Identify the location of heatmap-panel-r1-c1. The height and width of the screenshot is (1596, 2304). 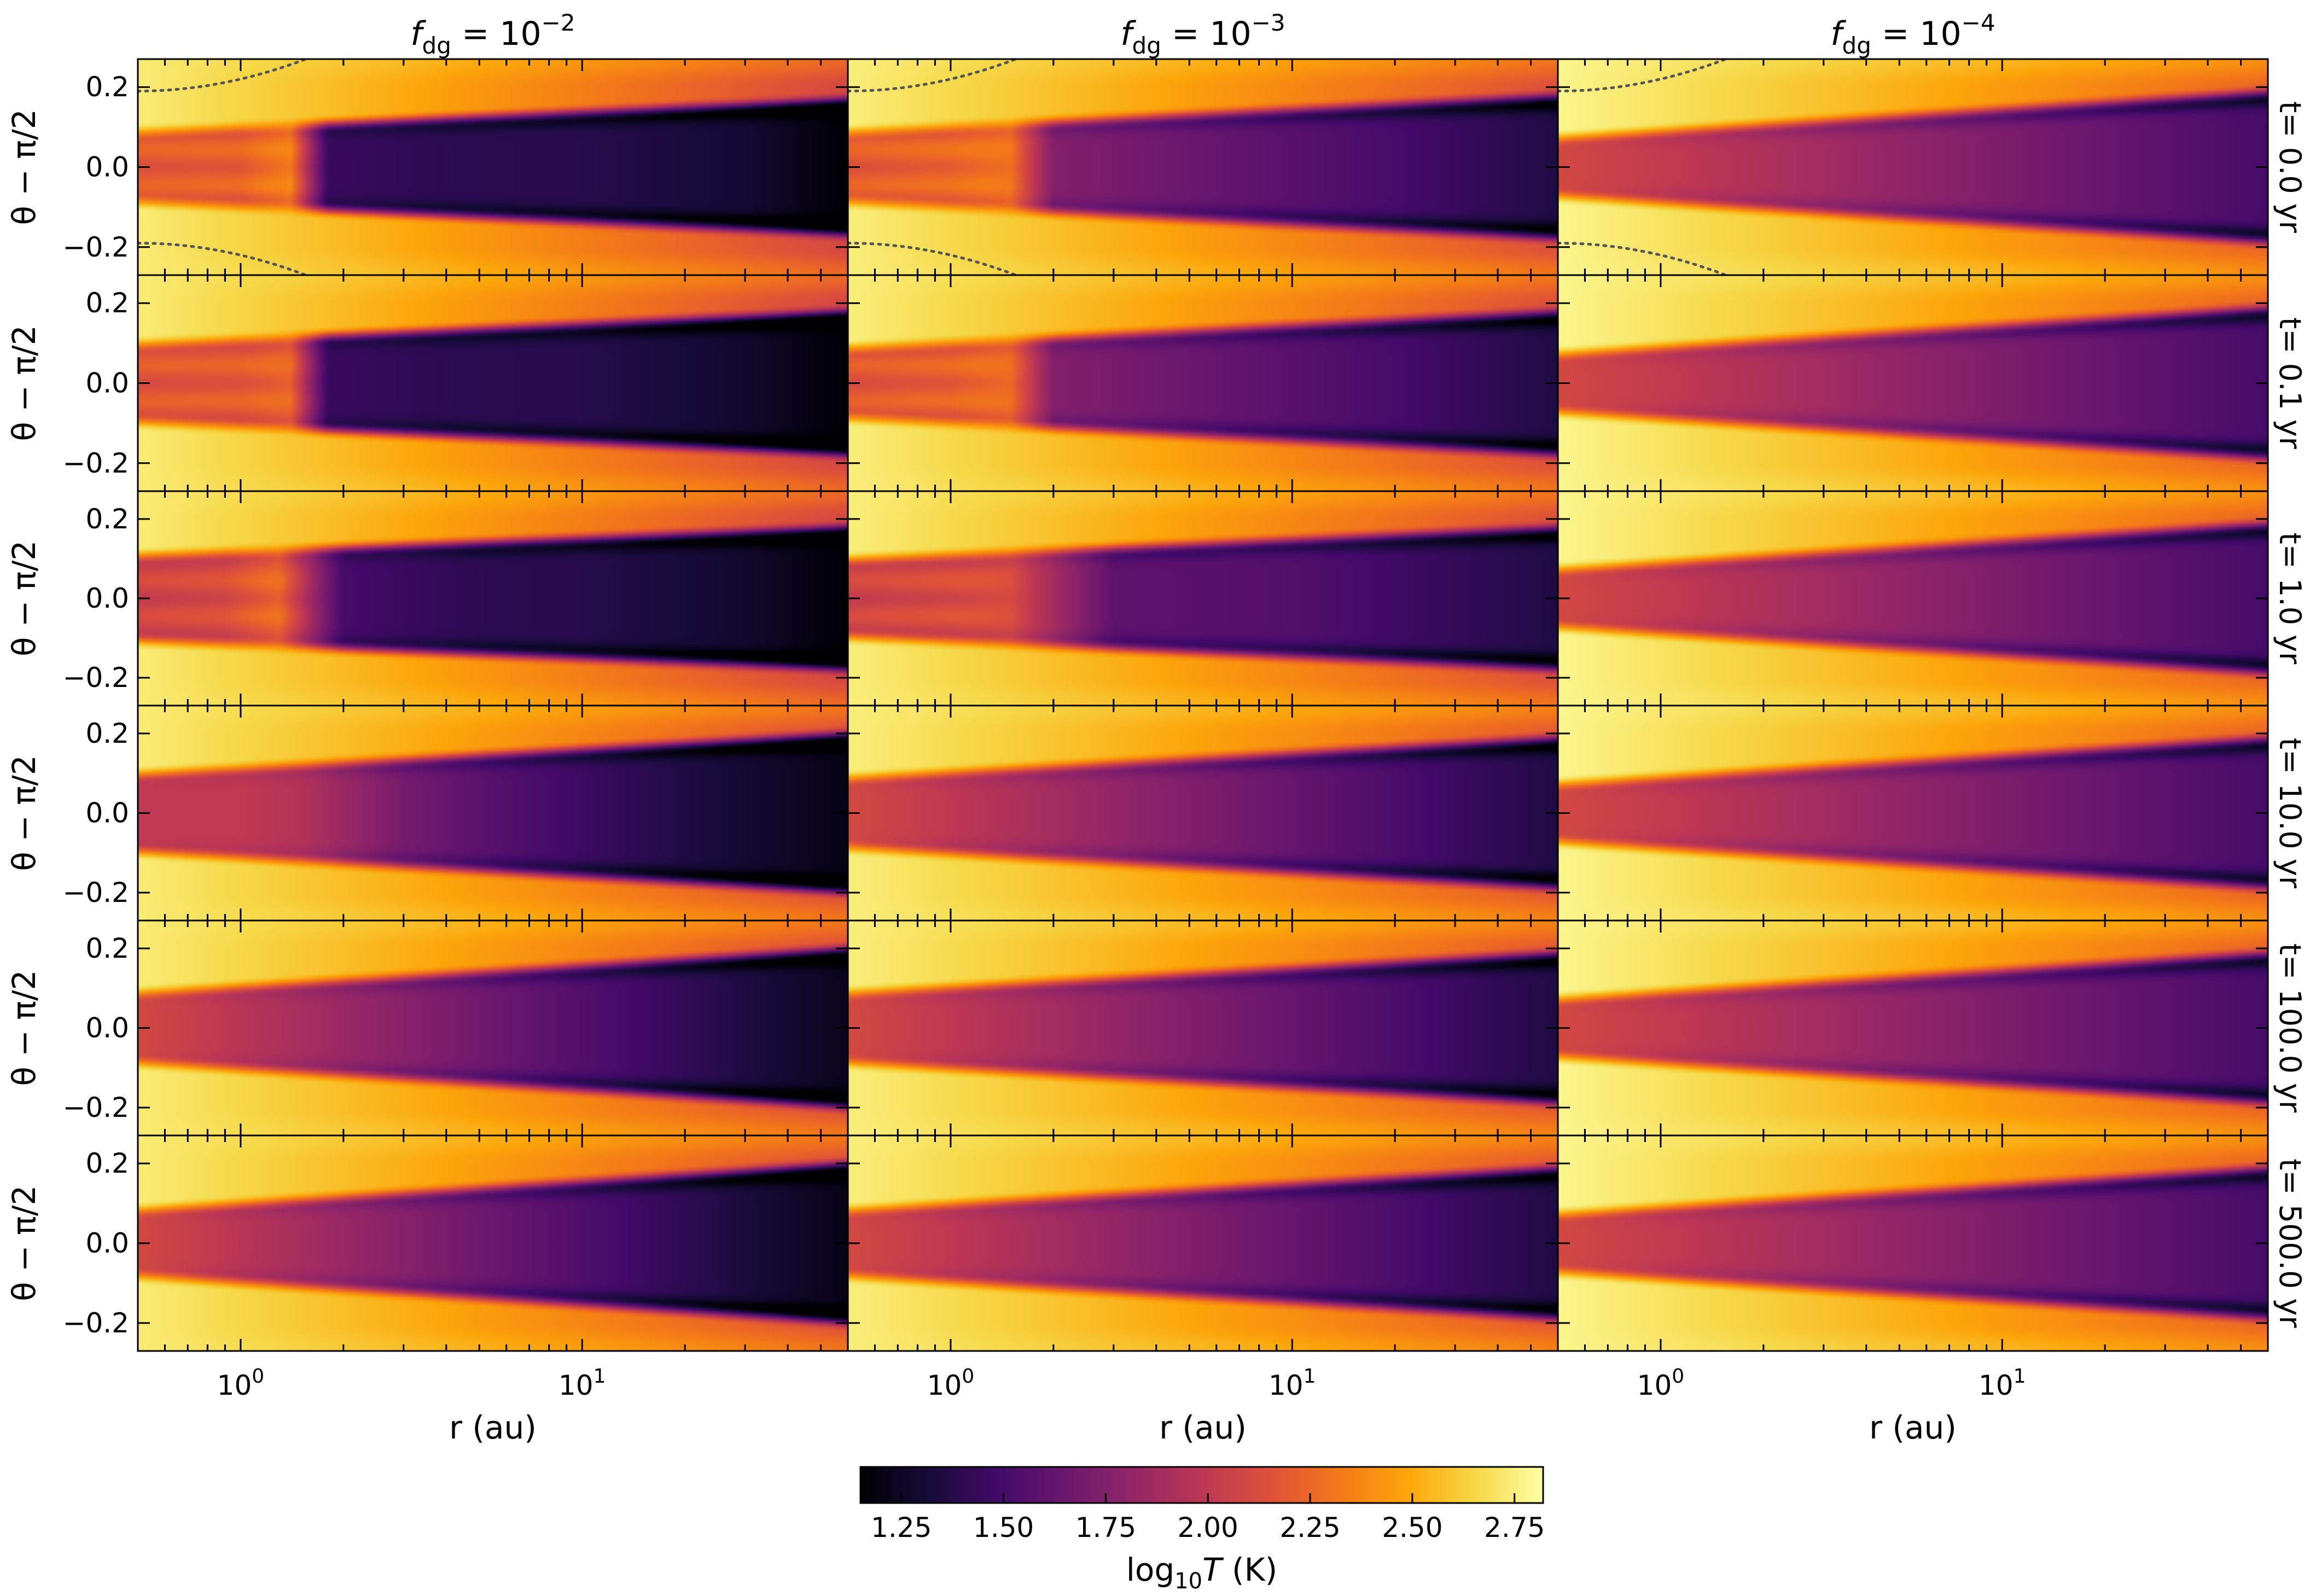
(1203, 383).